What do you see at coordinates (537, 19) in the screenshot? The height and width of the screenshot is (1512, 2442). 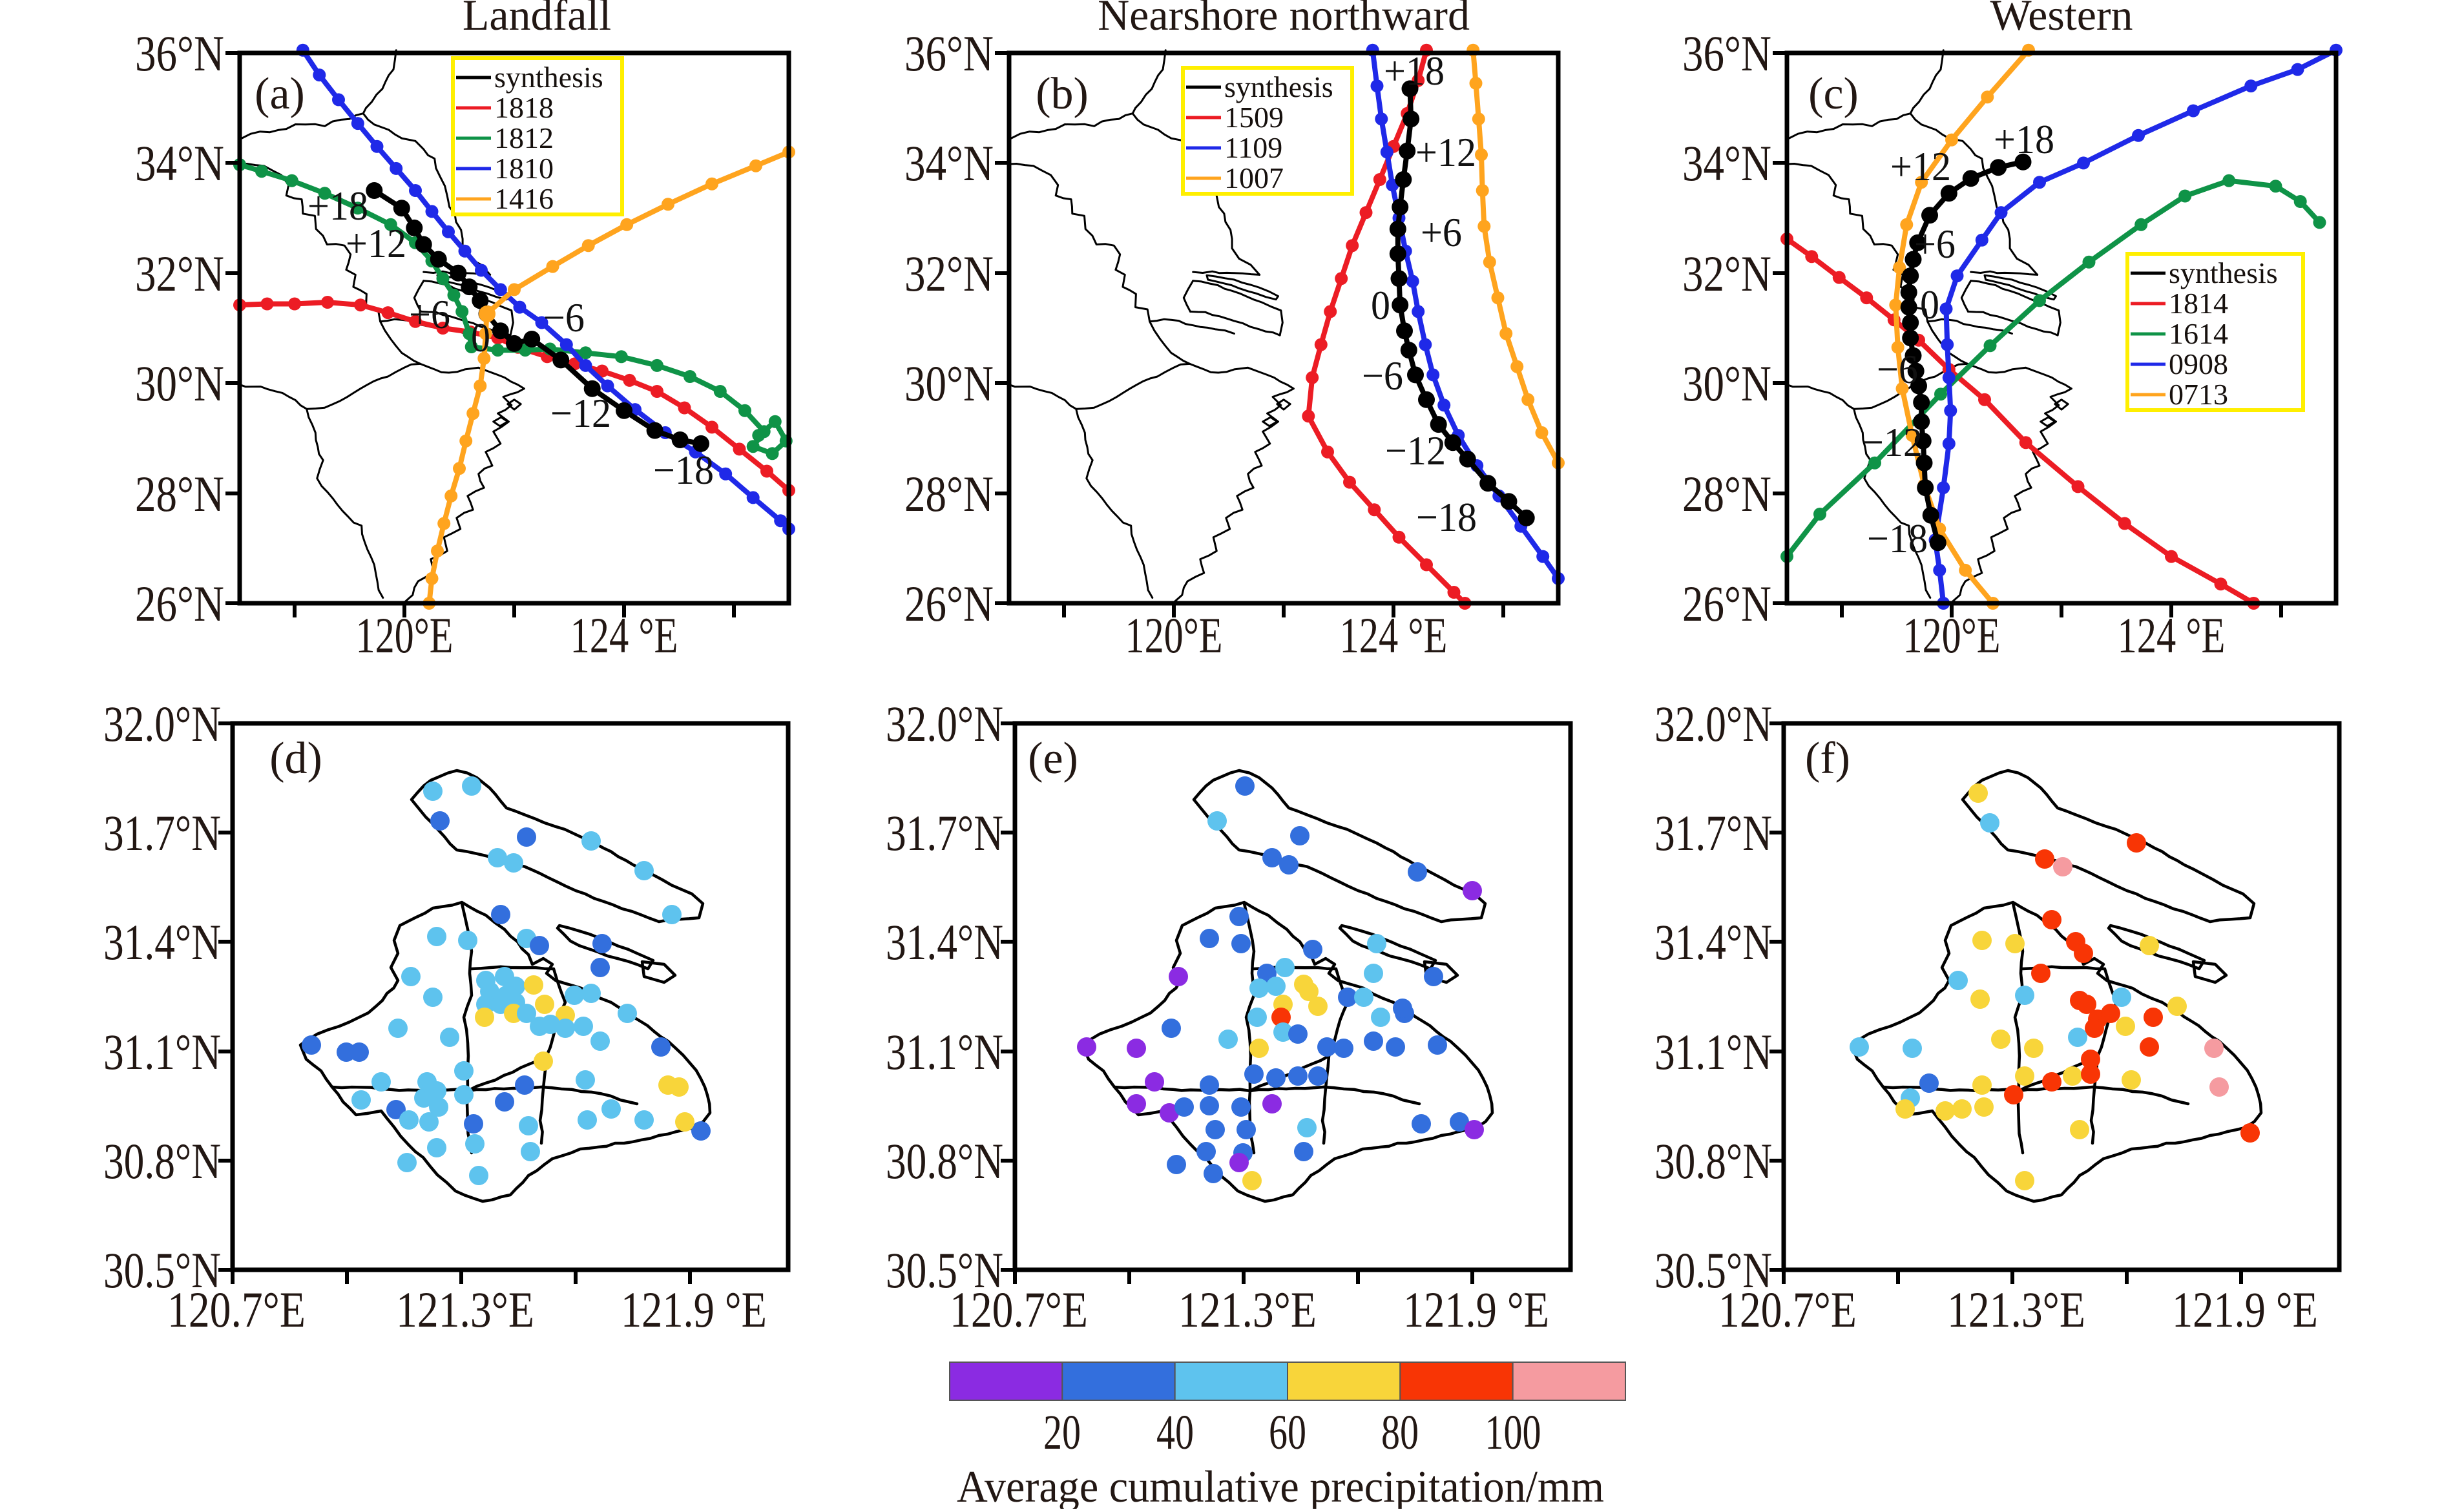 I see `svg-text: Landfall` at bounding box center [537, 19].